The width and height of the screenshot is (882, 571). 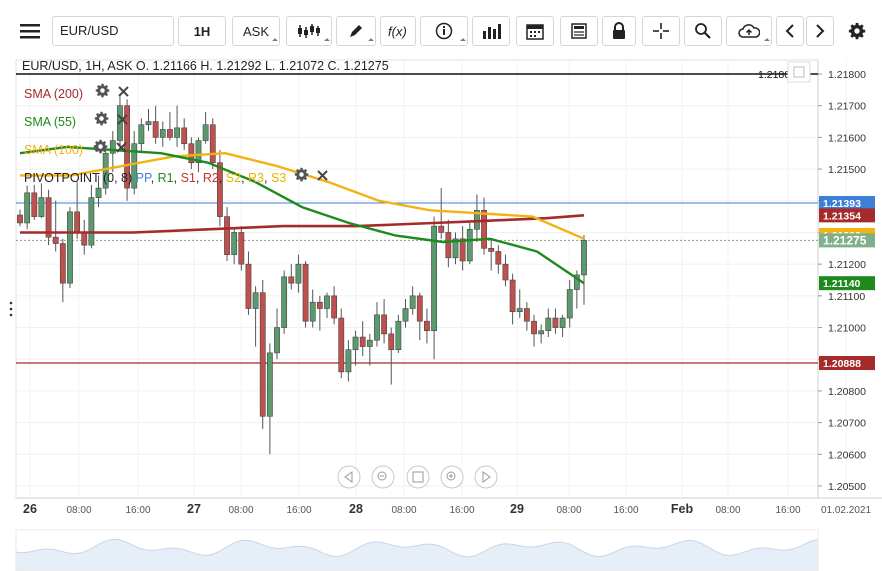 I want to click on sma200-price-label-box, so click(x=847, y=215).